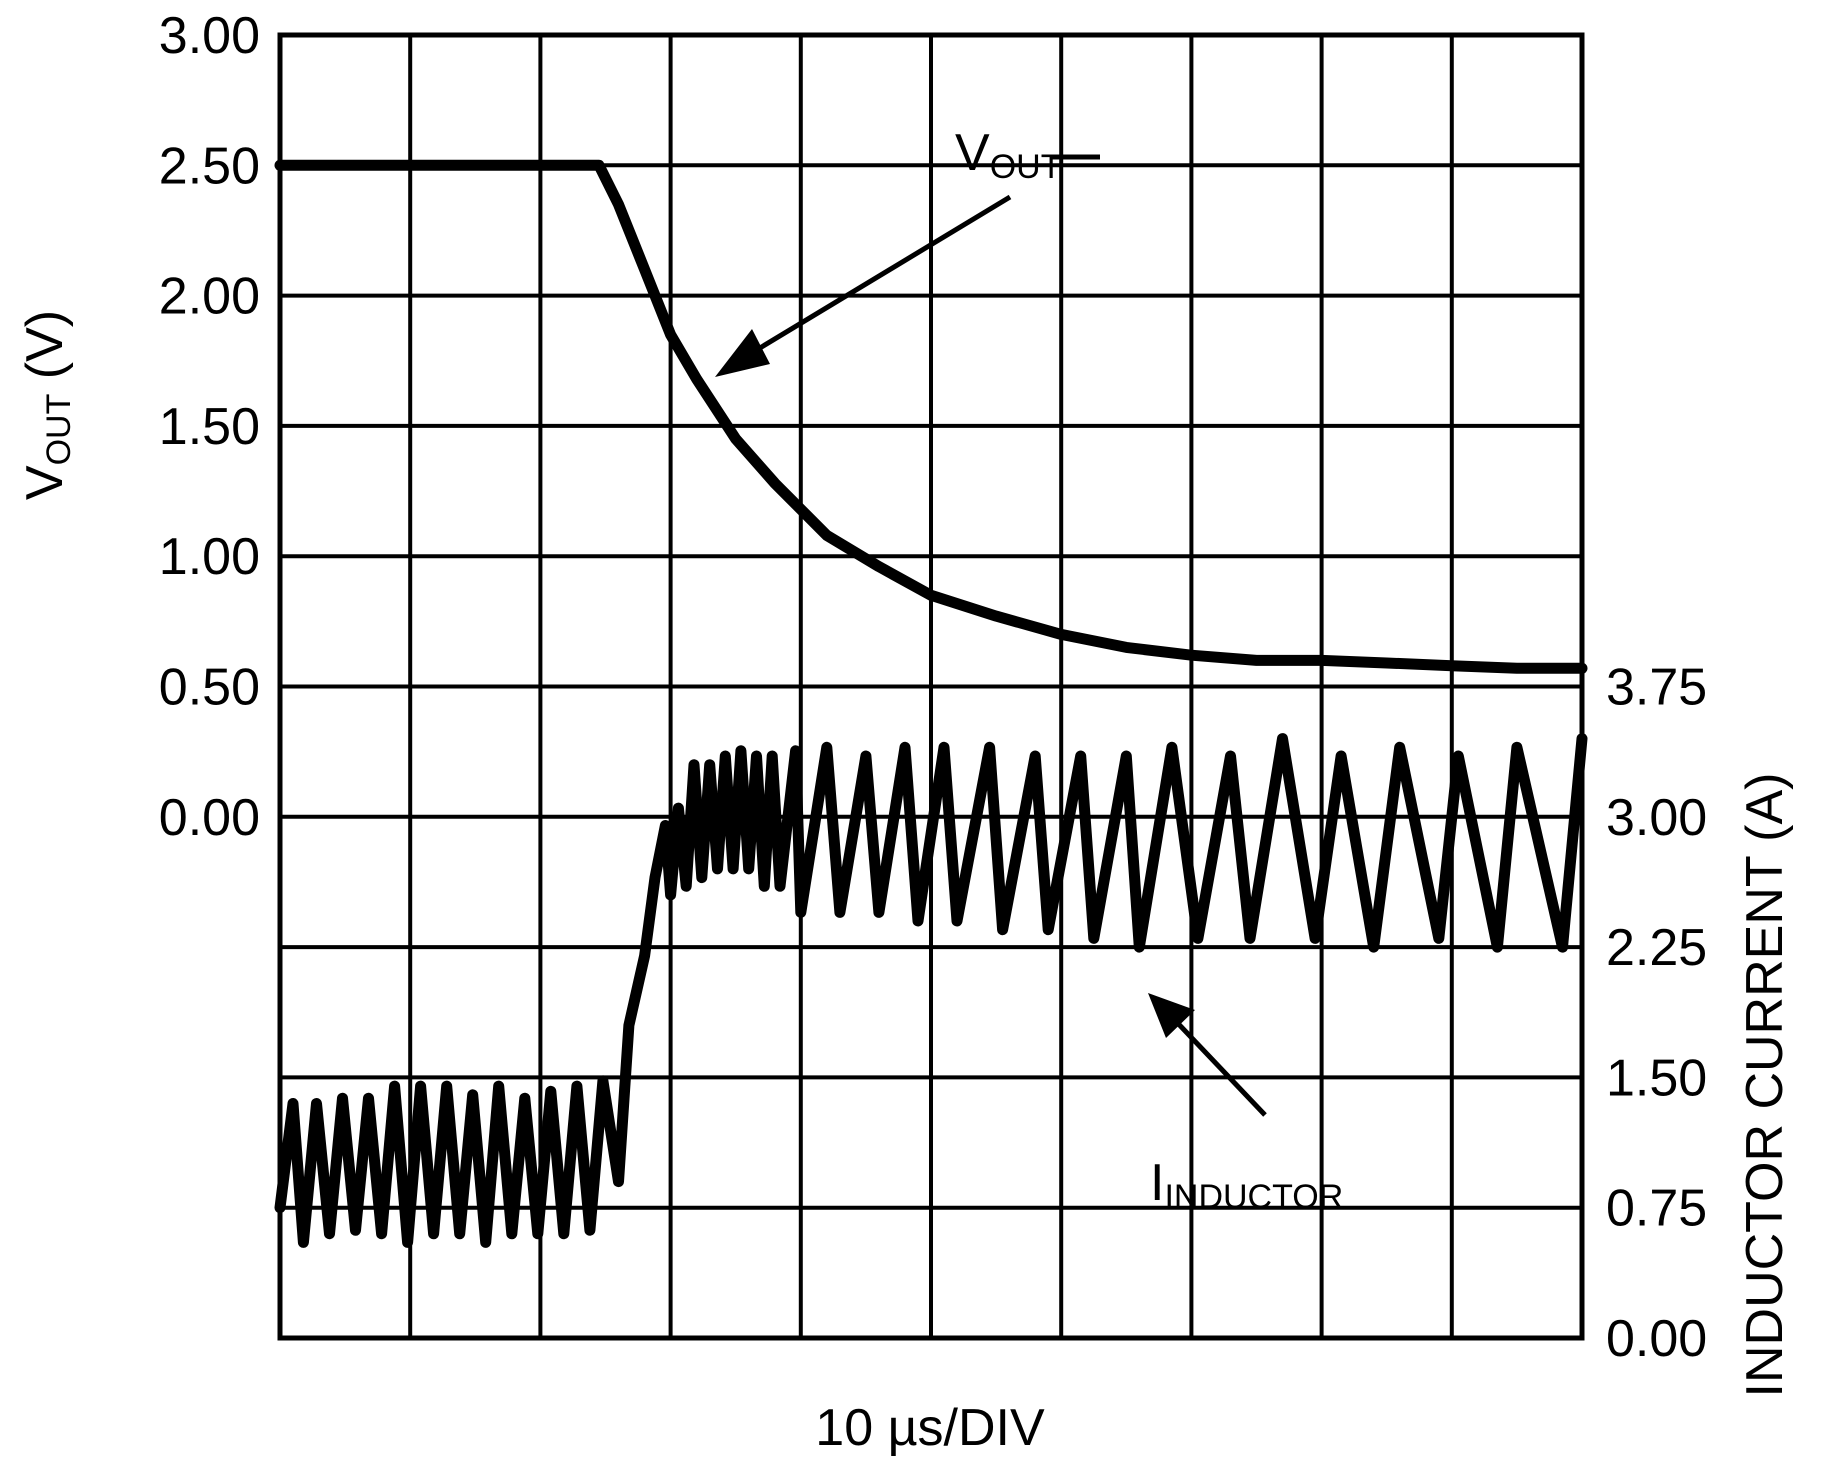 The height and width of the screenshot is (1465, 1823). What do you see at coordinates (875, 278) in the screenshot?
I see `vout-arrow-line` at bounding box center [875, 278].